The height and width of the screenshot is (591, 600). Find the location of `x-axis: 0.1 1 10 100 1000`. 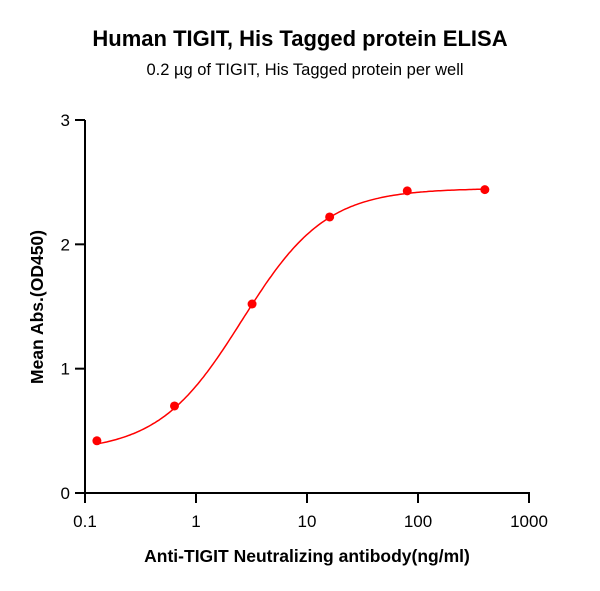

x-axis: 0.1 1 10 100 1000 is located at coordinates (310, 511).